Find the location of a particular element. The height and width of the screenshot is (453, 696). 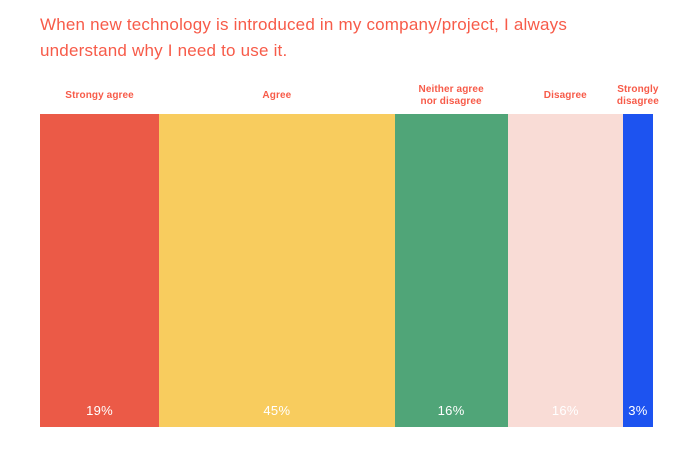

segment-label: Strongly disagree is located at coordinates (637, 95).